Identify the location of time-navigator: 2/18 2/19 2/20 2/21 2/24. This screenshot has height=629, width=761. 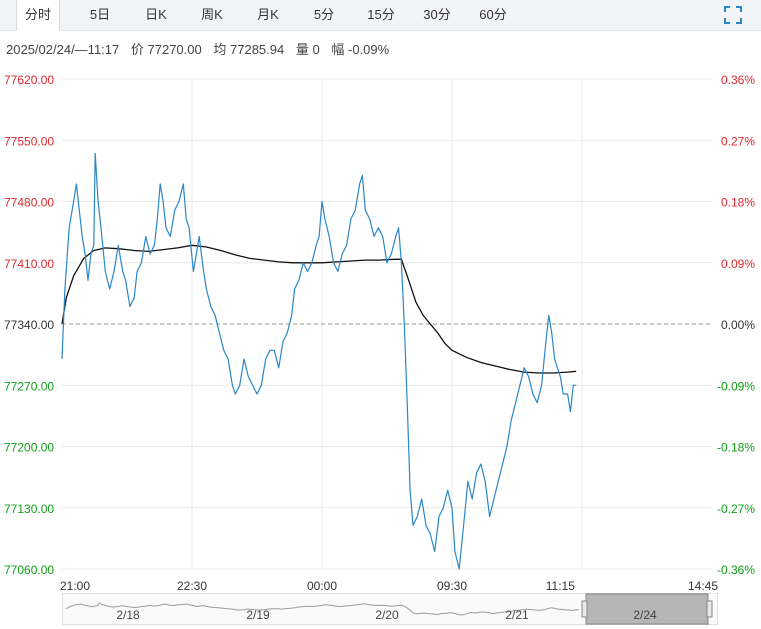
(390, 609).